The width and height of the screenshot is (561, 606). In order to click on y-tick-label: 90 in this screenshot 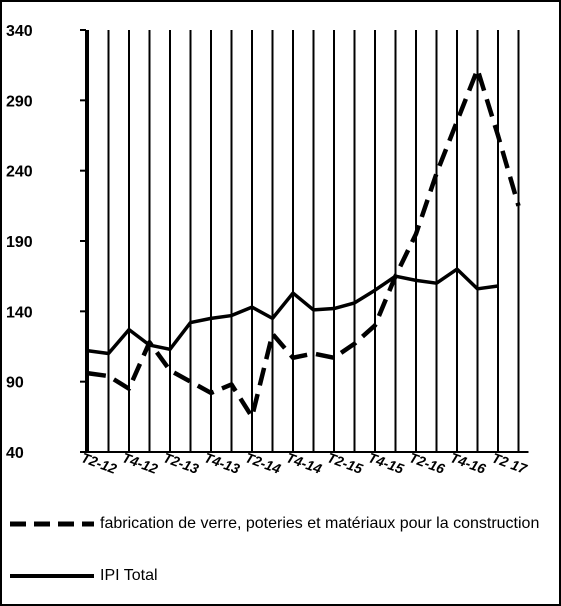, I will do `click(15, 383)`.